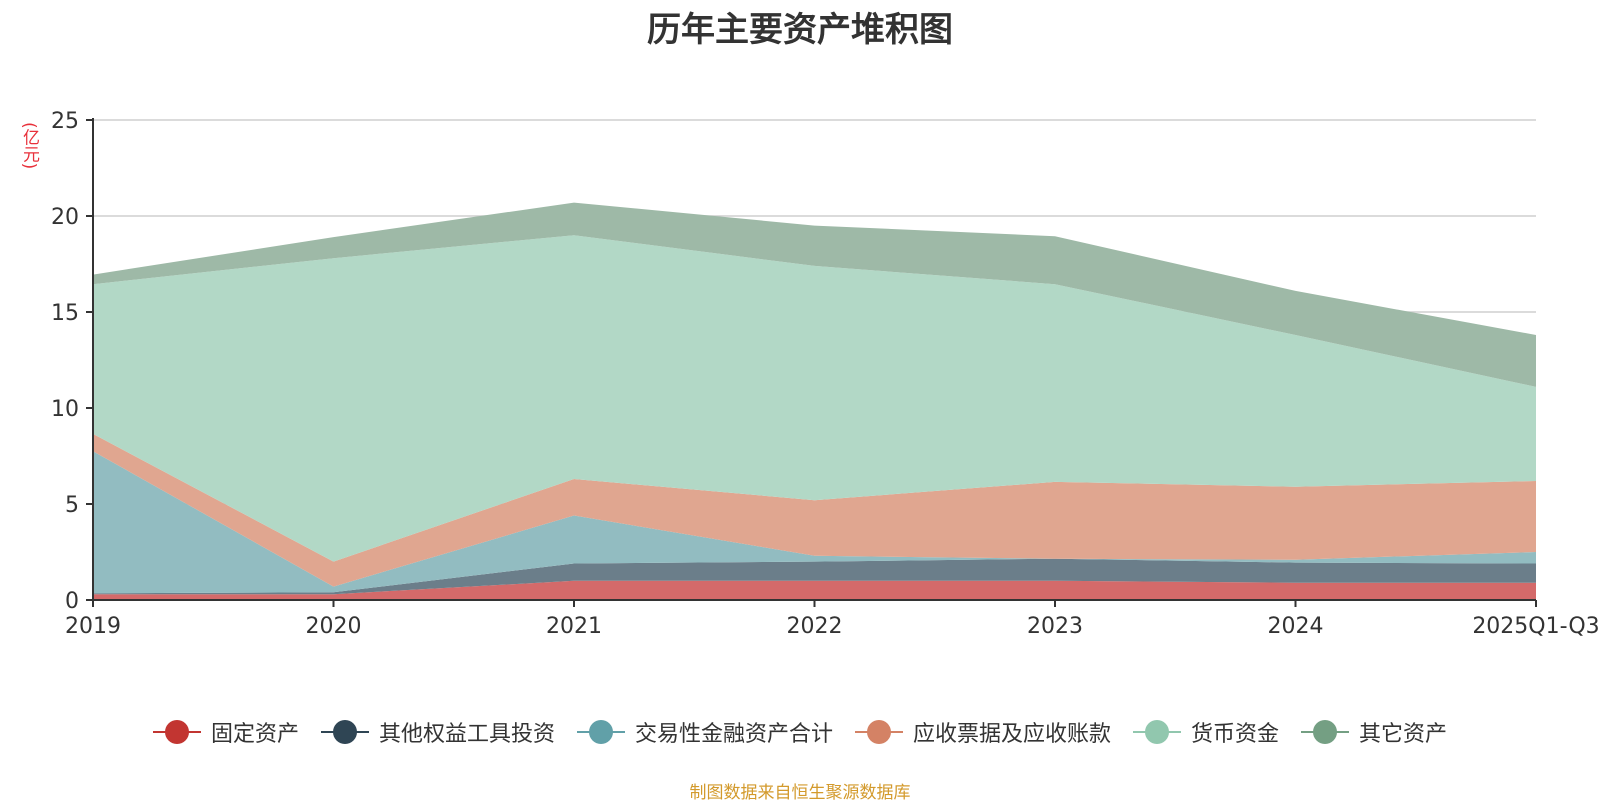 The width and height of the screenshot is (1600, 803). I want to click on legend-item-2: 交易性金融资产合计, so click(704, 732).